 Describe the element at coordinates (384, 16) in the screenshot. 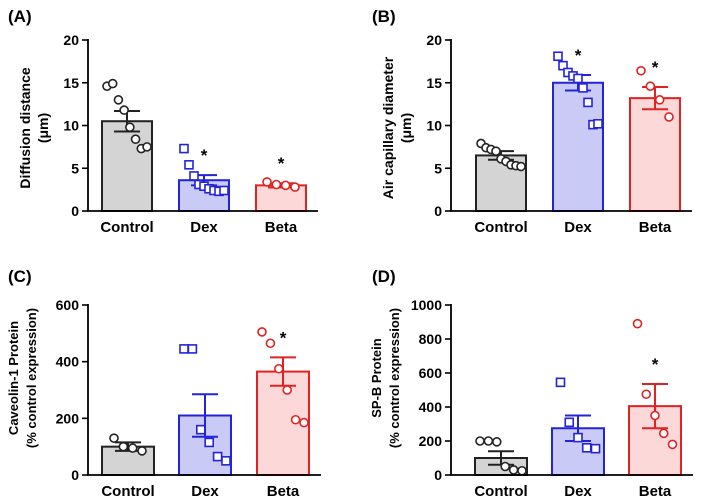

I see `panel-b-title: (B)` at that location.